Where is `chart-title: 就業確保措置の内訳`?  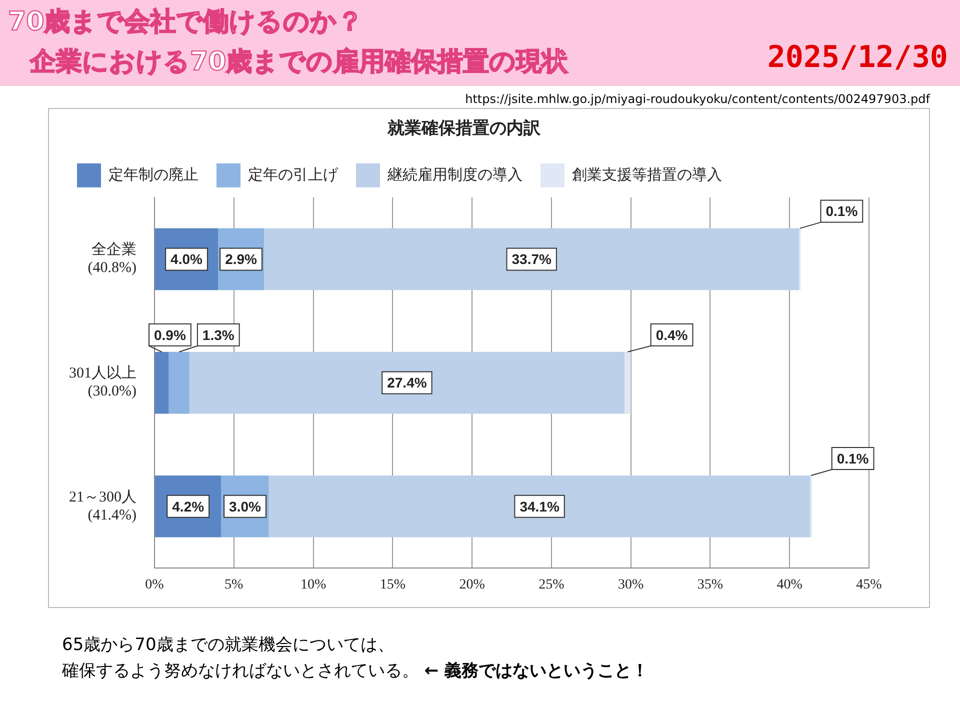
chart-title: 就業確保措置の内訳 is located at coordinates (464, 128).